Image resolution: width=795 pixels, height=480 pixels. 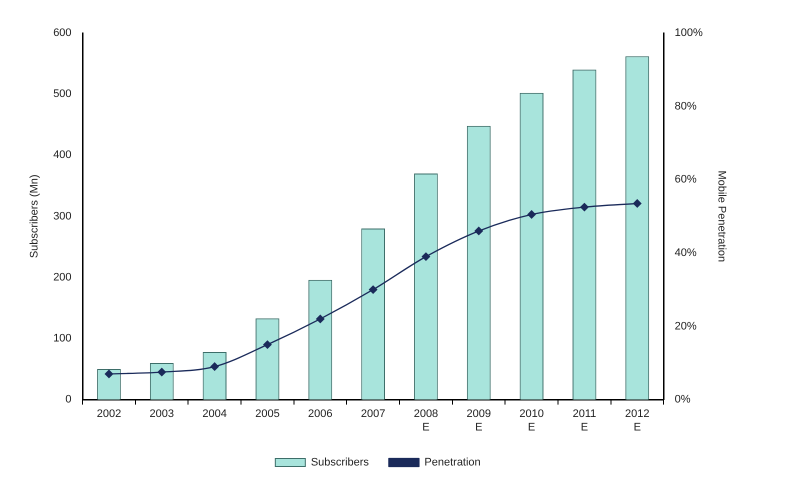 I want to click on x-tick-label: 2008 E, so click(x=426, y=421).